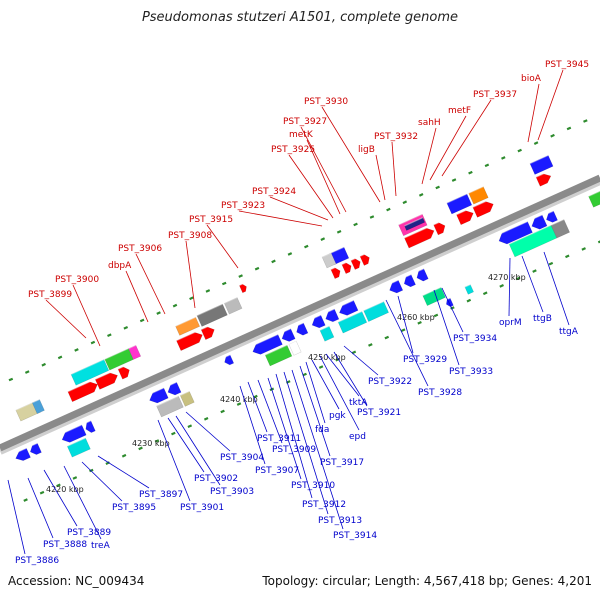 The image size is (600, 600). Describe the element at coordinates (190, 236) in the screenshot. I see `forward-gene-label: PST_3908` at that location.